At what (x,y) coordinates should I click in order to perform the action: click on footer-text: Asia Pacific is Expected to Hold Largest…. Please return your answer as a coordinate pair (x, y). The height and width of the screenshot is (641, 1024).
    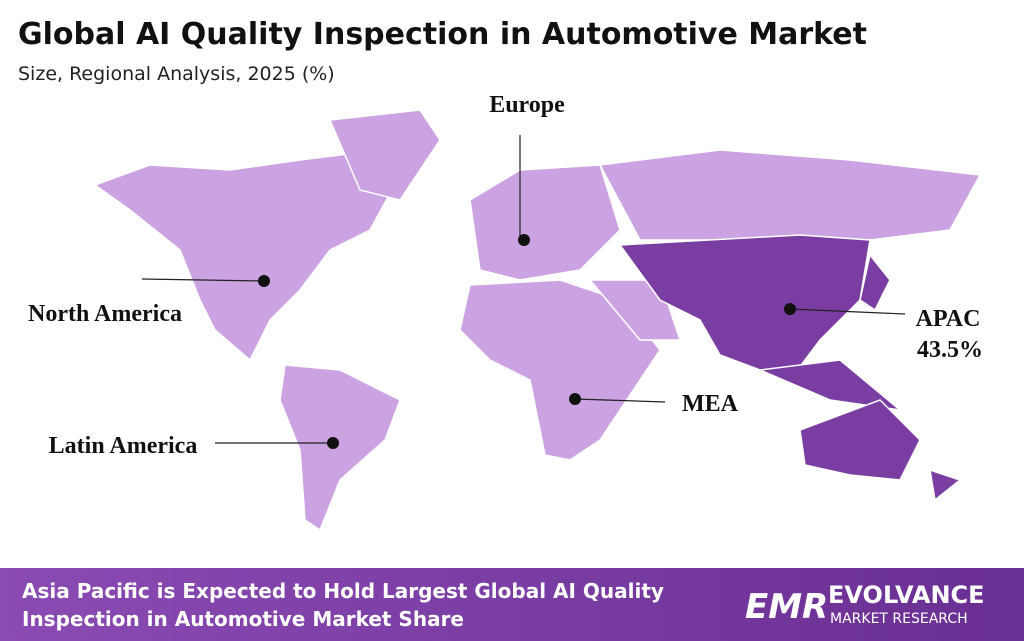
    Looking at the image, I should click on (343, 591).